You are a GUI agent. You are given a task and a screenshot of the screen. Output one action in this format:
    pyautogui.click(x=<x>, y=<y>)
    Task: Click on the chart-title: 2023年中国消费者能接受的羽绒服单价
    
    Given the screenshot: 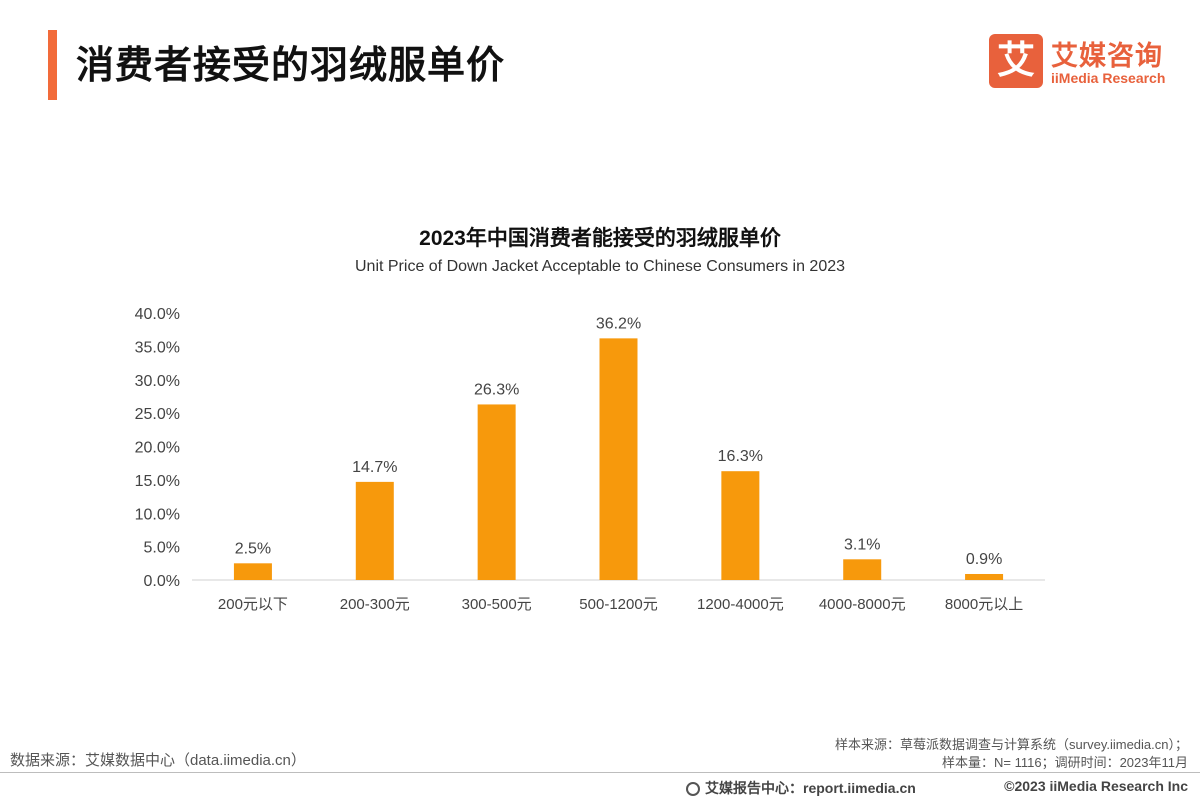 What is the action you would take?
    pyautogui.click(x=600, y=238)
    